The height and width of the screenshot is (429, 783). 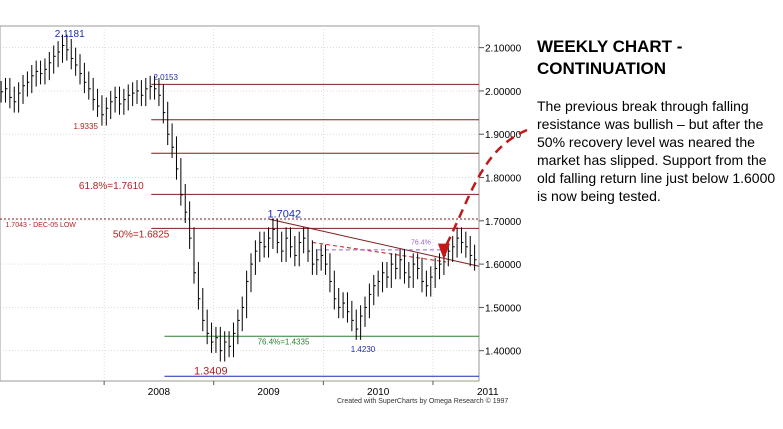 I want to click on trend-arrow, so click(x=482, y=194).